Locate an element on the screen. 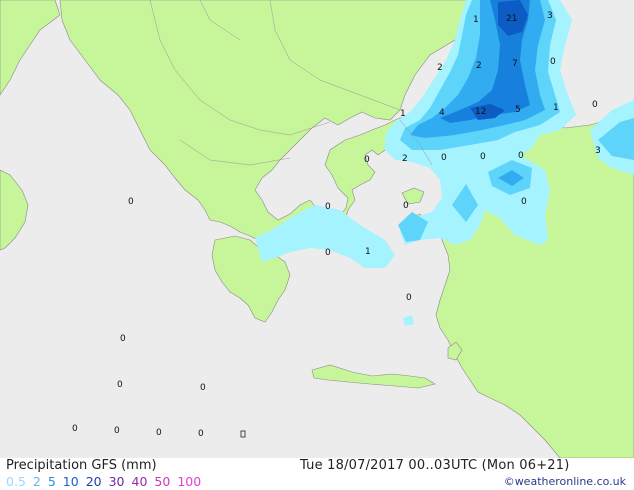 Image resolution: width=634 pixels, height=490 pixels. legend-item: 20 is located at coordinates (93, 481).